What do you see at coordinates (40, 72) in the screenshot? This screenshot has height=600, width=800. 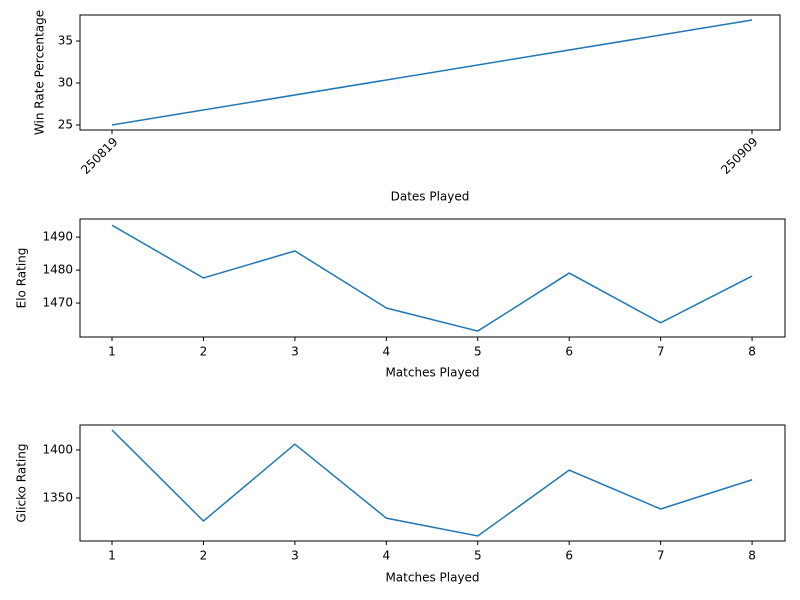 I see `y-axis-label: Win Rate Percentage` at bounding box center [40, 72].